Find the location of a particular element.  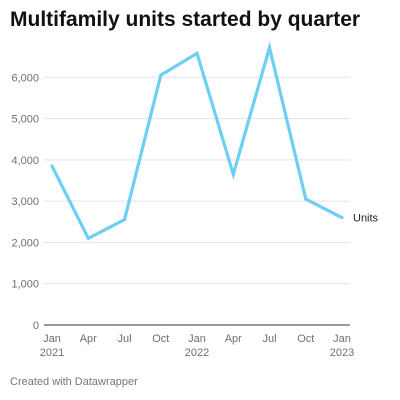

y-axis-tick-labels: 0 1,000 2,000 3,000 4,000 5,000 6,000 is located at coordinates (25, 202).